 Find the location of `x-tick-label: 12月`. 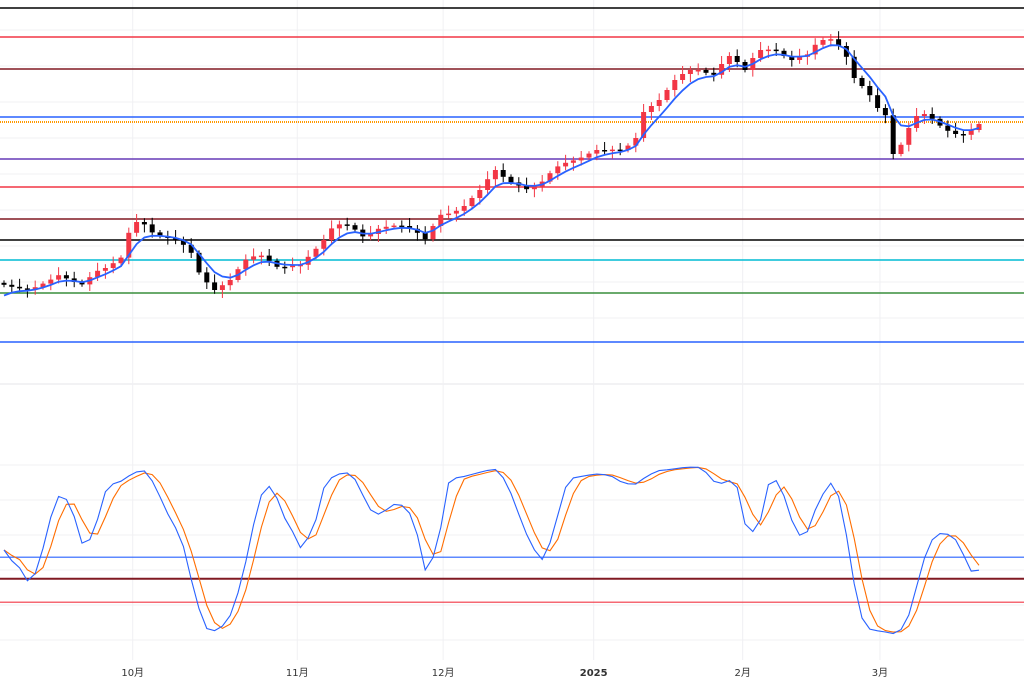

x-tick-label: 12月 is located at coordinates (443, 673).